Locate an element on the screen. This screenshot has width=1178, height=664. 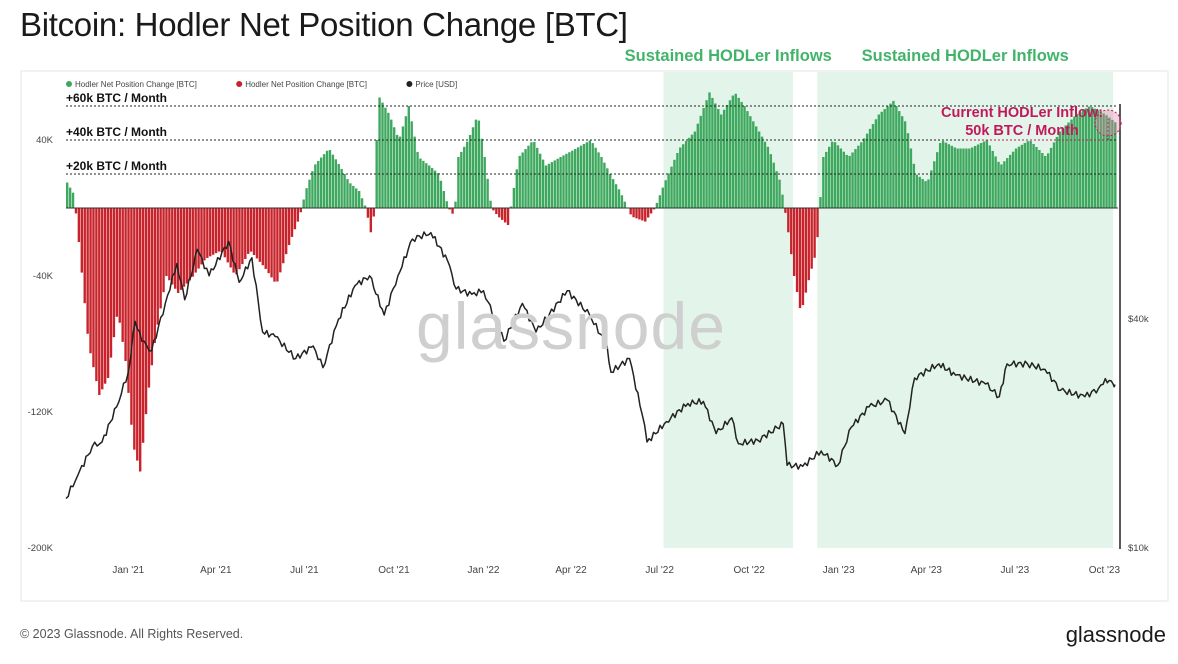
y-left-tick-label: -40K is located at coordinates (43, 276).